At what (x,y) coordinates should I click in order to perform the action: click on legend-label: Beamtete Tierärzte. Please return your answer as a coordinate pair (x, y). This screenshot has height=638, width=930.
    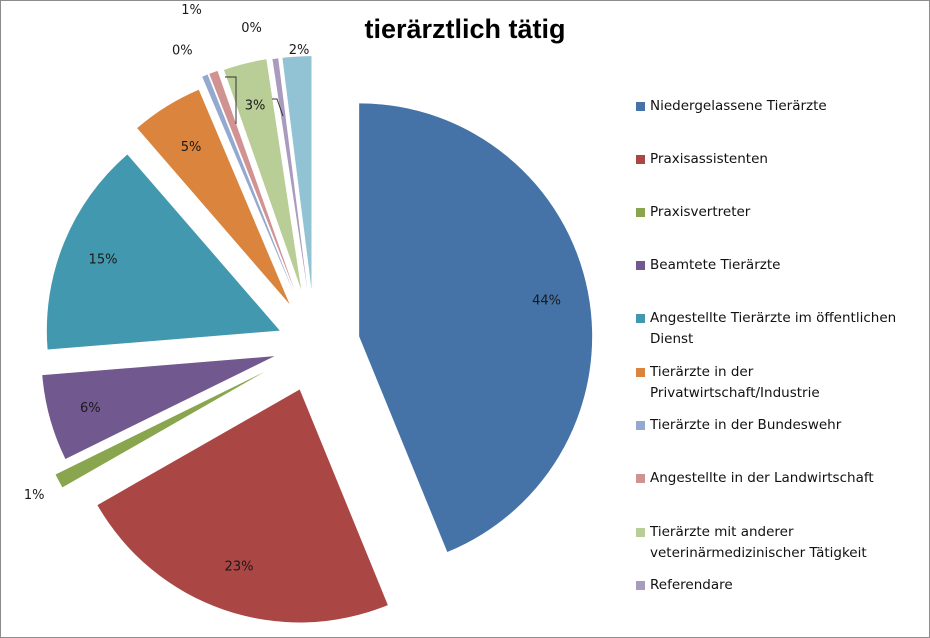
    Looking at the image, I should click on (715, 265).